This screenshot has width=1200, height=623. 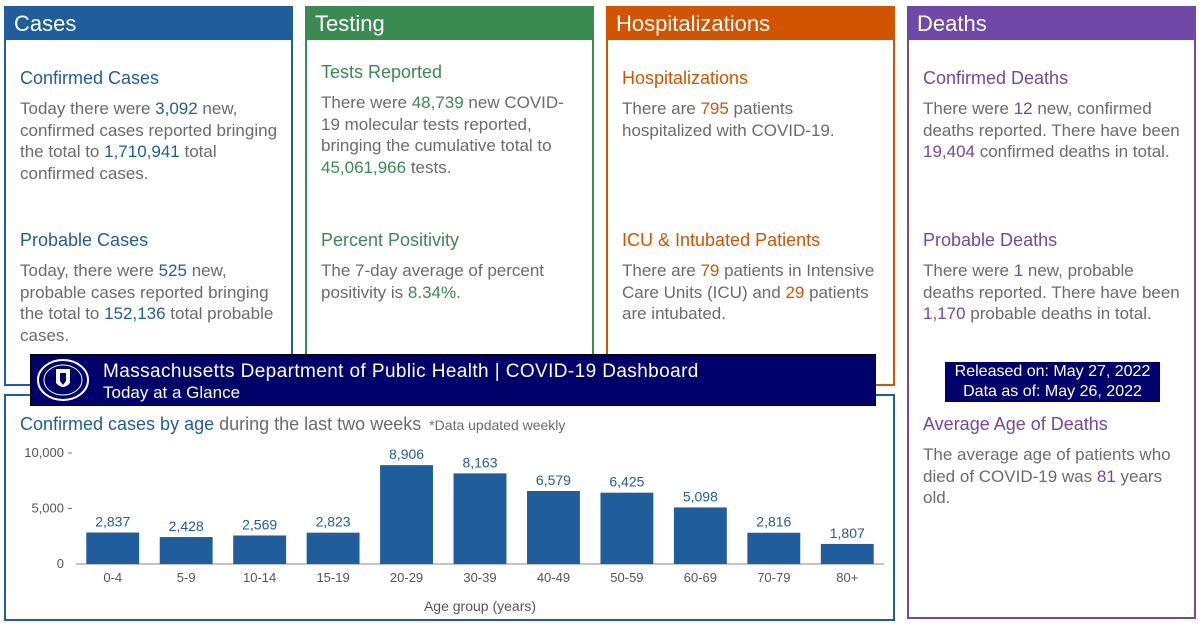 I want to click on x-axis-title: Age group (years), so click(x=480, y=606).